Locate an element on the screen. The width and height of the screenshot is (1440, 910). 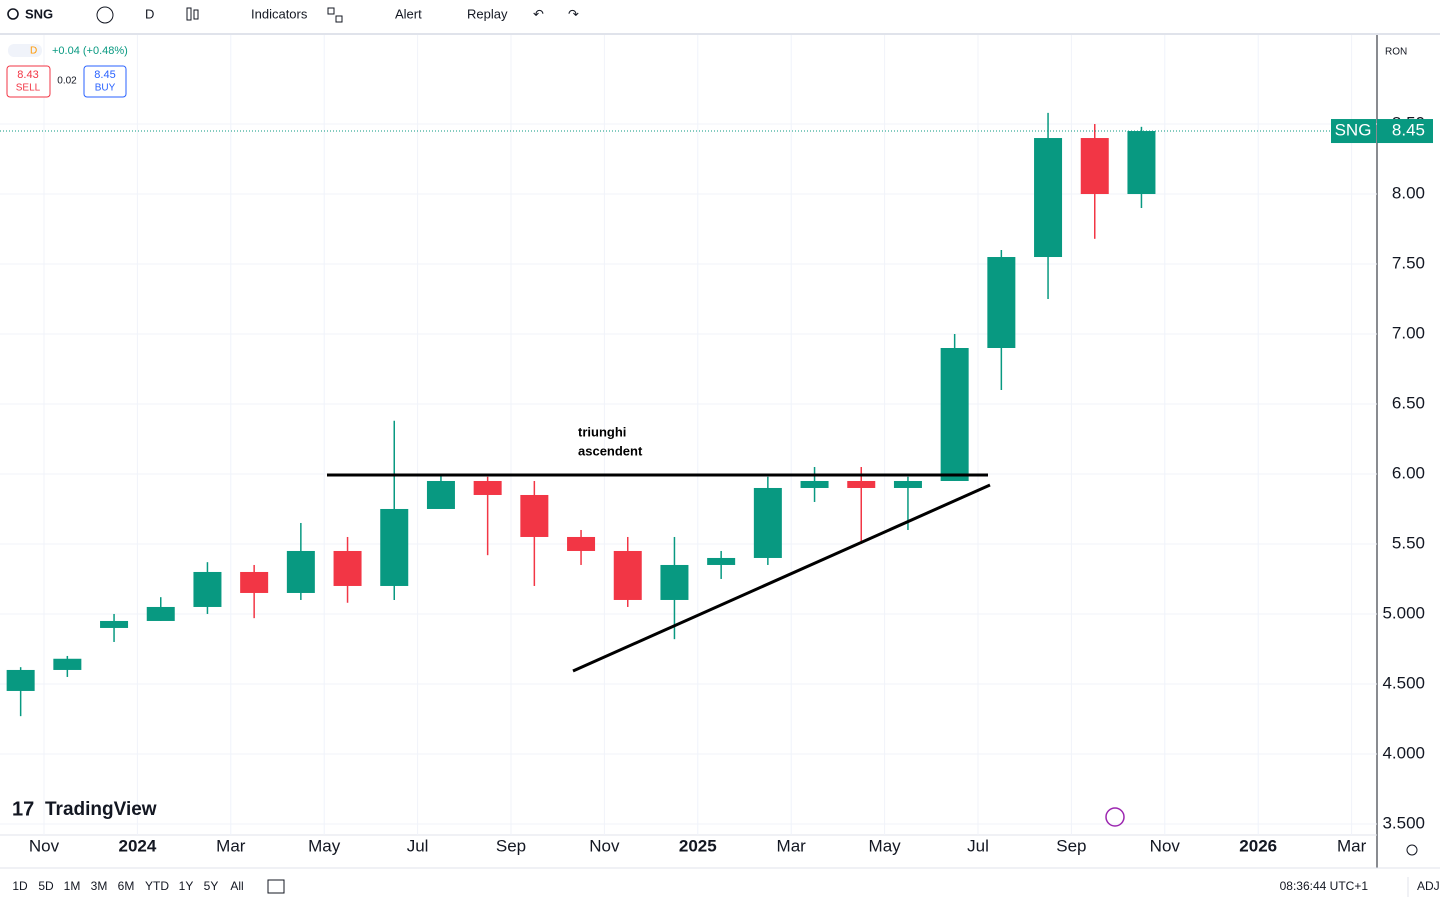
toolbar is located at coordinates (720, 16).